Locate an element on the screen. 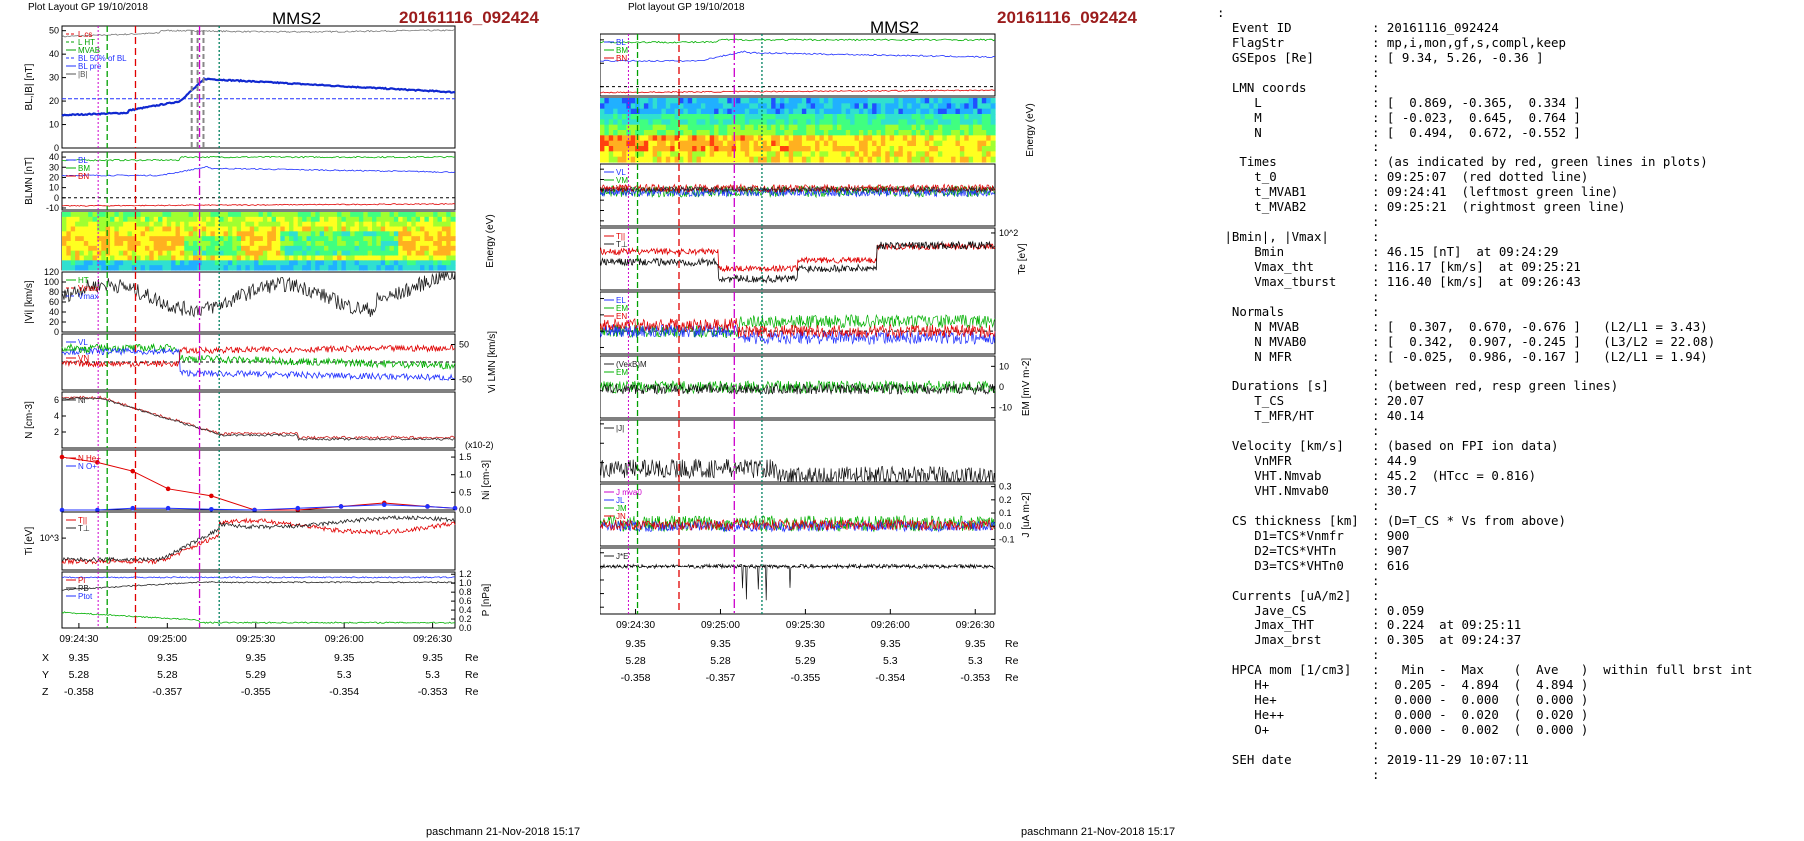 The image size is (1804, 841). summary-line: Vmax_tburst: 116.40 [km/s] at 09:26:43 is located at coordinates (1509, 282).